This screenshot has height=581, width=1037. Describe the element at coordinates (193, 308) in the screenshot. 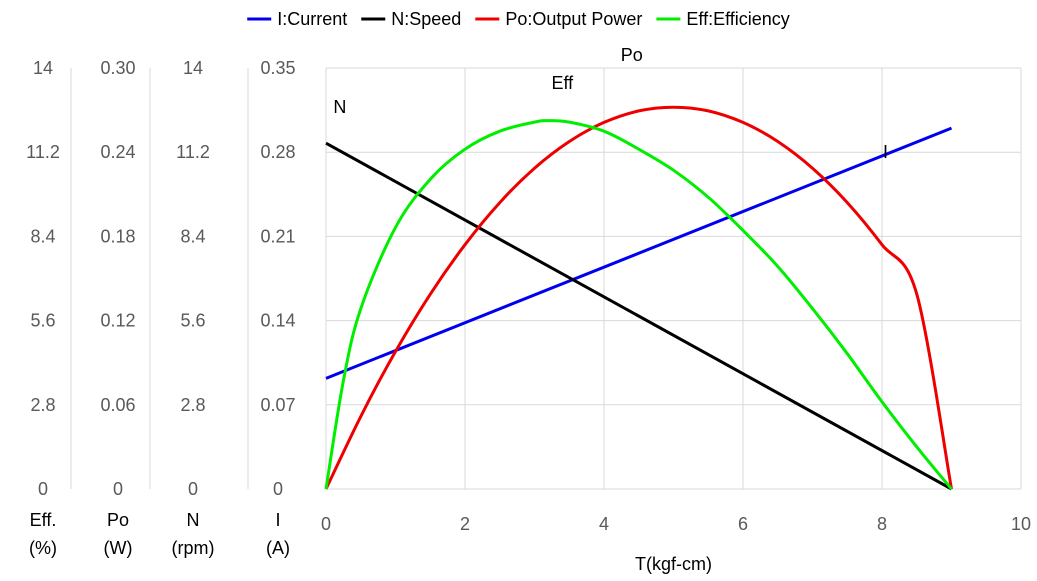

I see `y-axis-n: 0 2.8 5.6 8.4 11.2 14 N (rpm)` at that location.